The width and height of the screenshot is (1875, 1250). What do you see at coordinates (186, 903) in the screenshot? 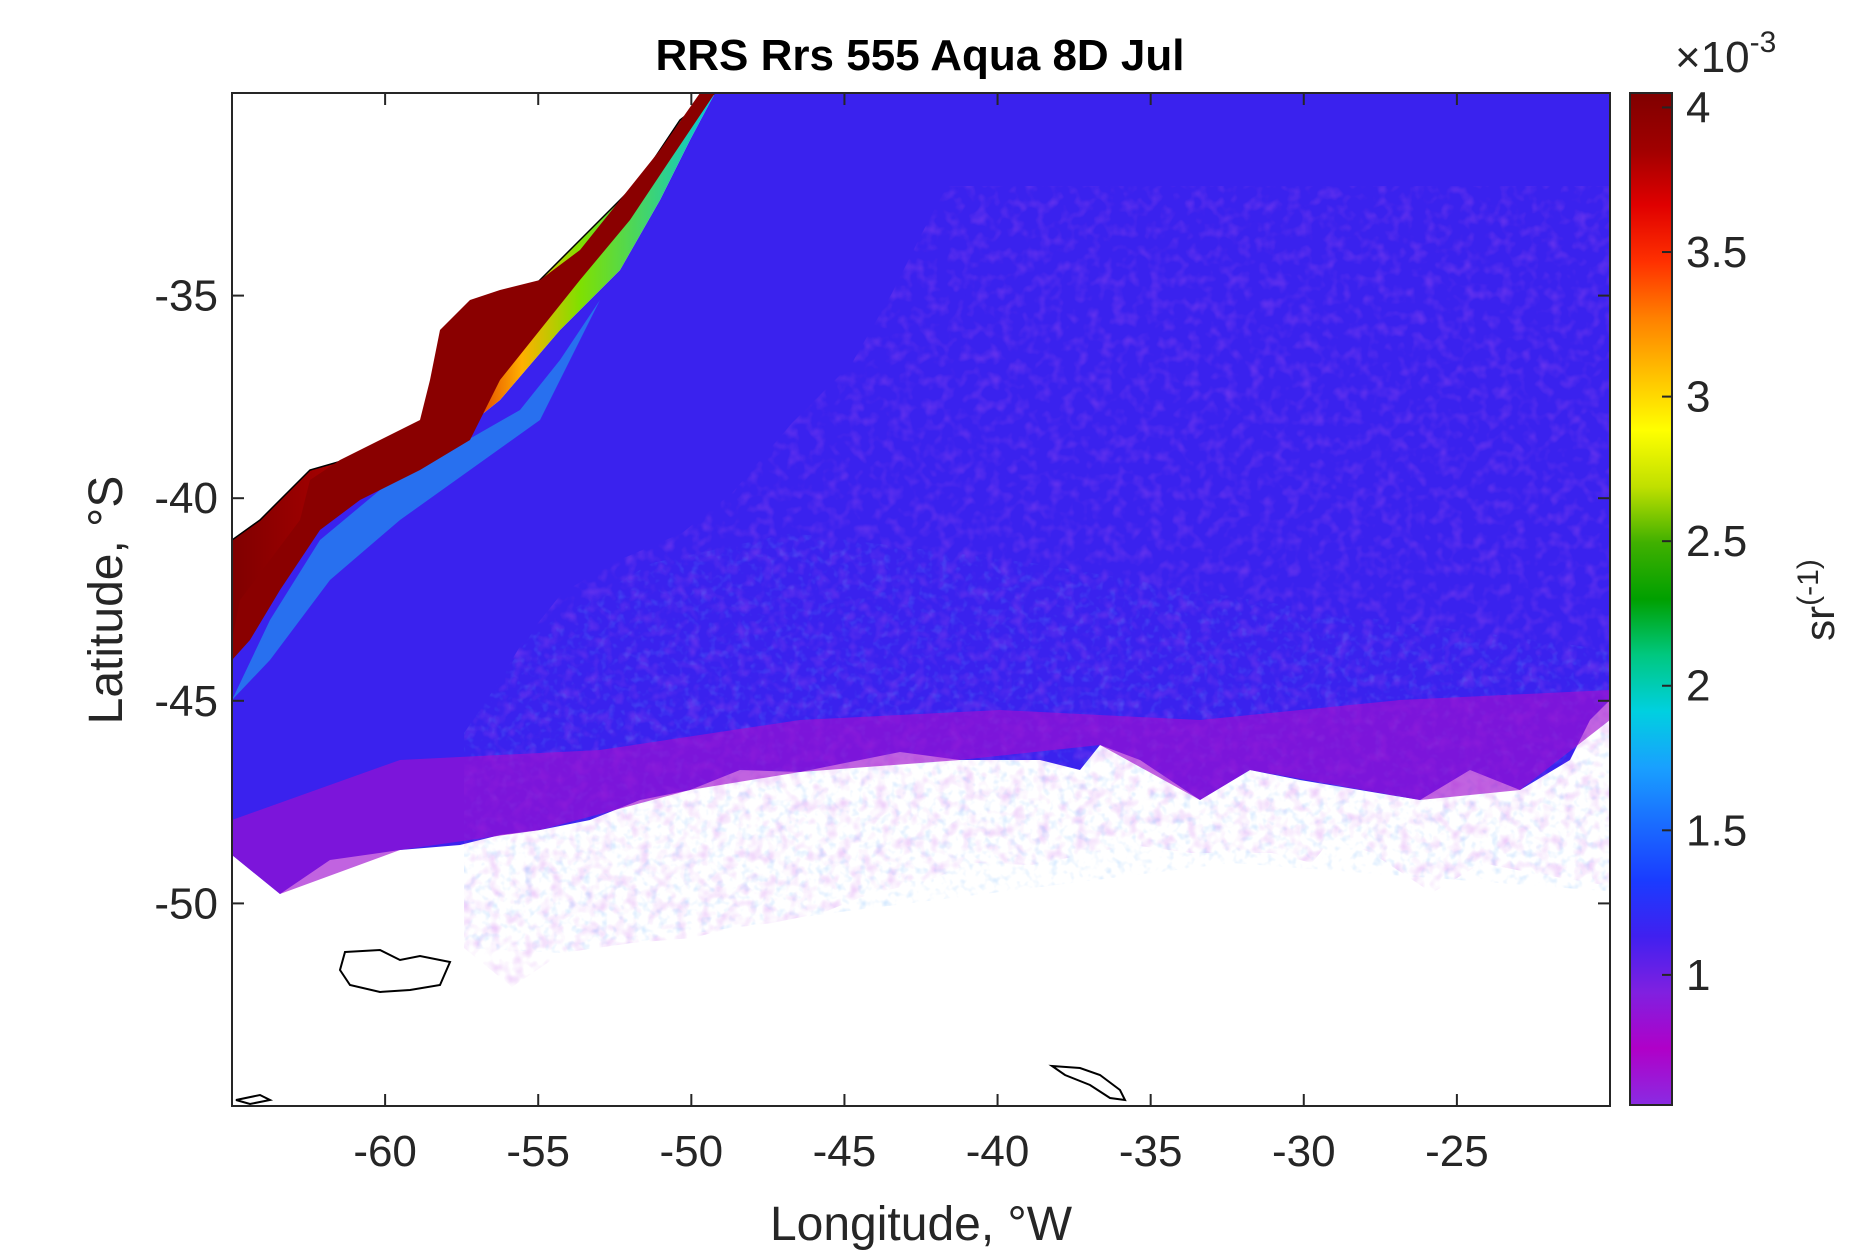
I see `y-tick-label: -50` at bounding box center [186, 903].